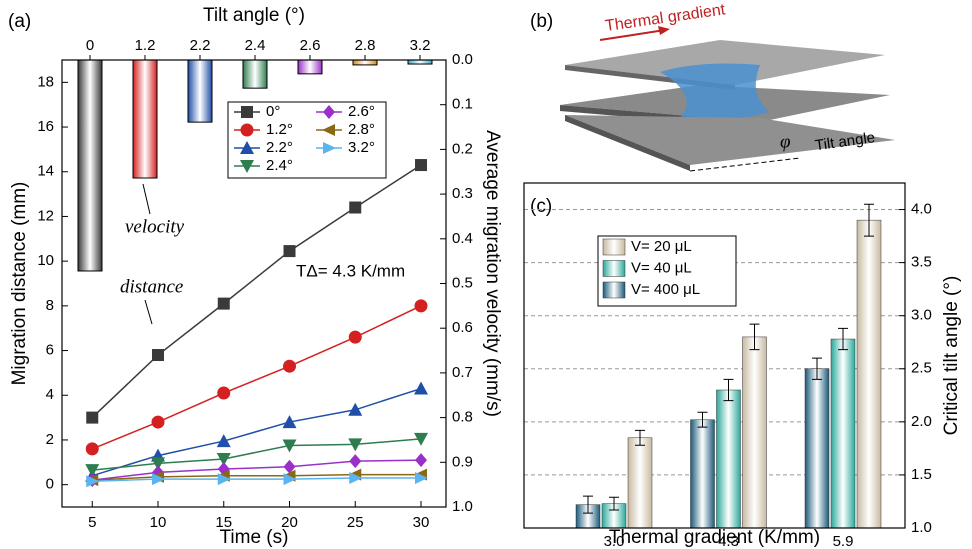  I want to click on y2-tick-label: 0.4, so click(462, 238).